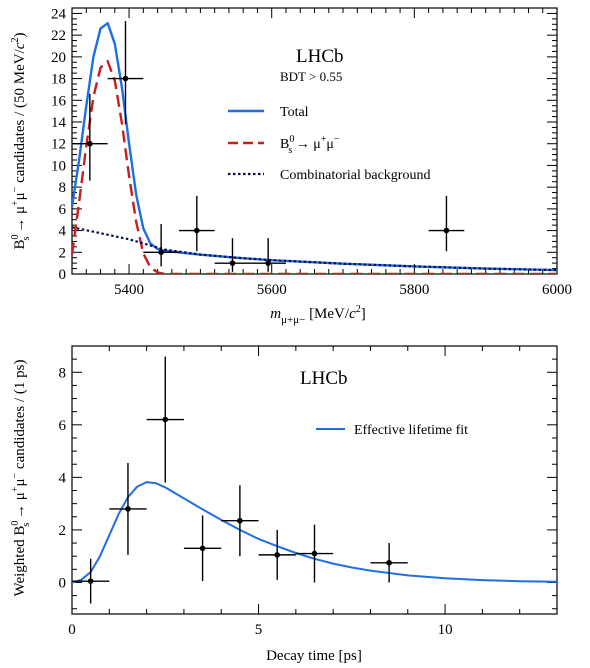  What do you see at coordinates (314, 532) in the screenshot?
I see `effective-lifetime-fit-curve` at bounding box center [314, 532].